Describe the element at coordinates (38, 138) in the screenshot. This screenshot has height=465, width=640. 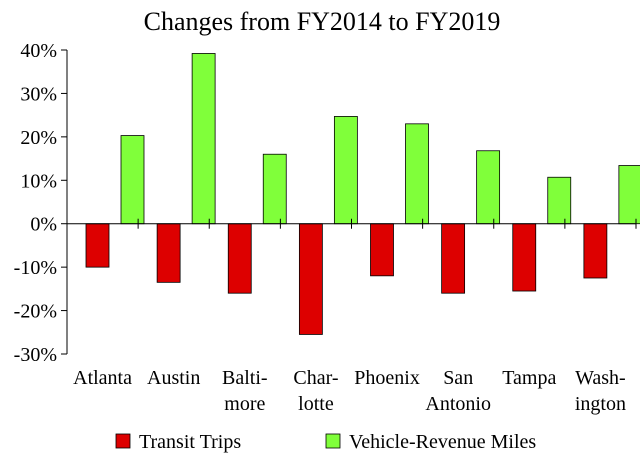
I see `y-tick-label: 20%` at that location.